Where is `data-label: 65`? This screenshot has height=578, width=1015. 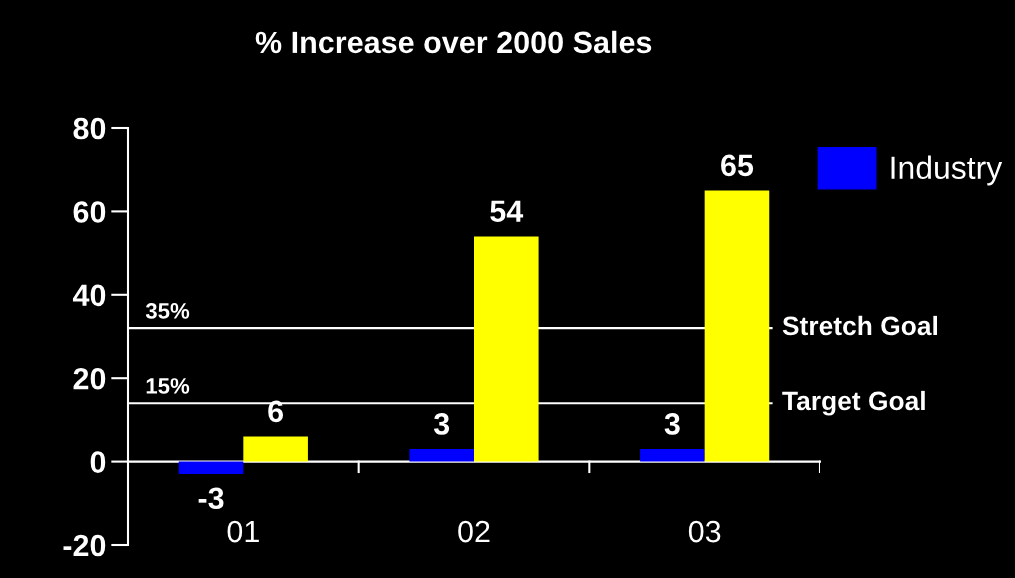
data-label: 65 is located at coordinates (737, 165).